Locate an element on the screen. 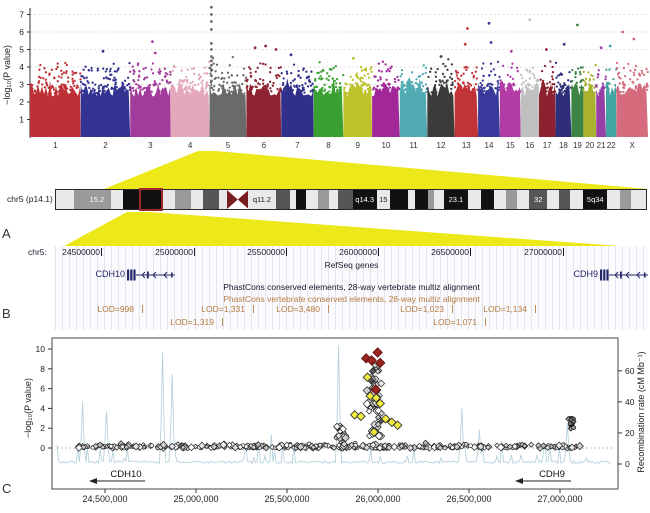 This screenshot has width=650, height=513. band-label: 23.1 is located at coordinates (456, 199).